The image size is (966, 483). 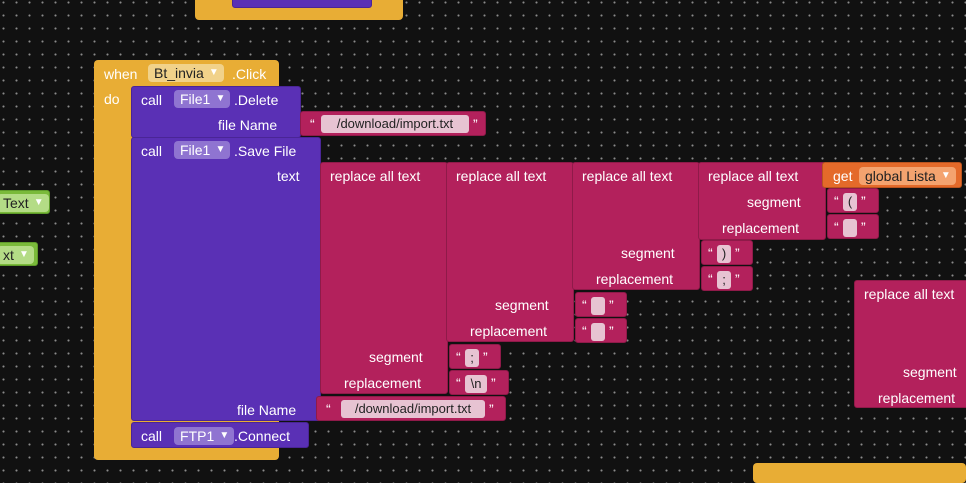 I want to click on replace-all-text-block-4: replace all text segment replacement, so click(x=762, y=201).